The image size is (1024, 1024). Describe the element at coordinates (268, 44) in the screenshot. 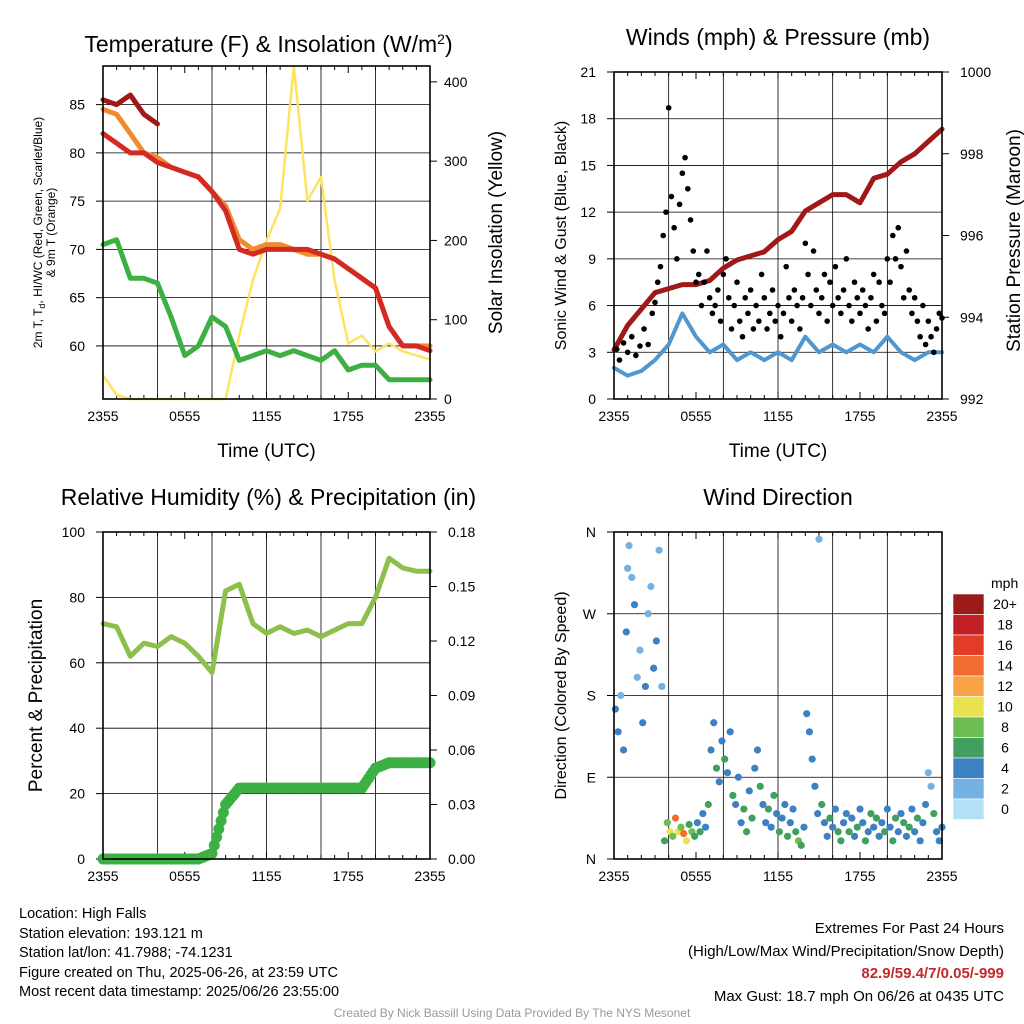

I see `chart-title: Temperature (F) & Insolation (W/m2)` at that location.